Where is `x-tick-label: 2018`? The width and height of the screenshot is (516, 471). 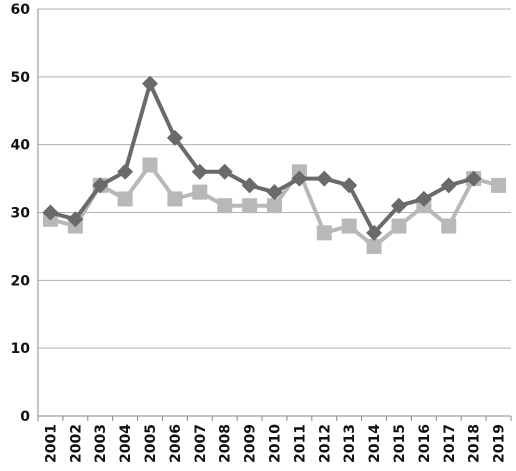 x-tick-label: 2018 is located at coordinates (475, 443).